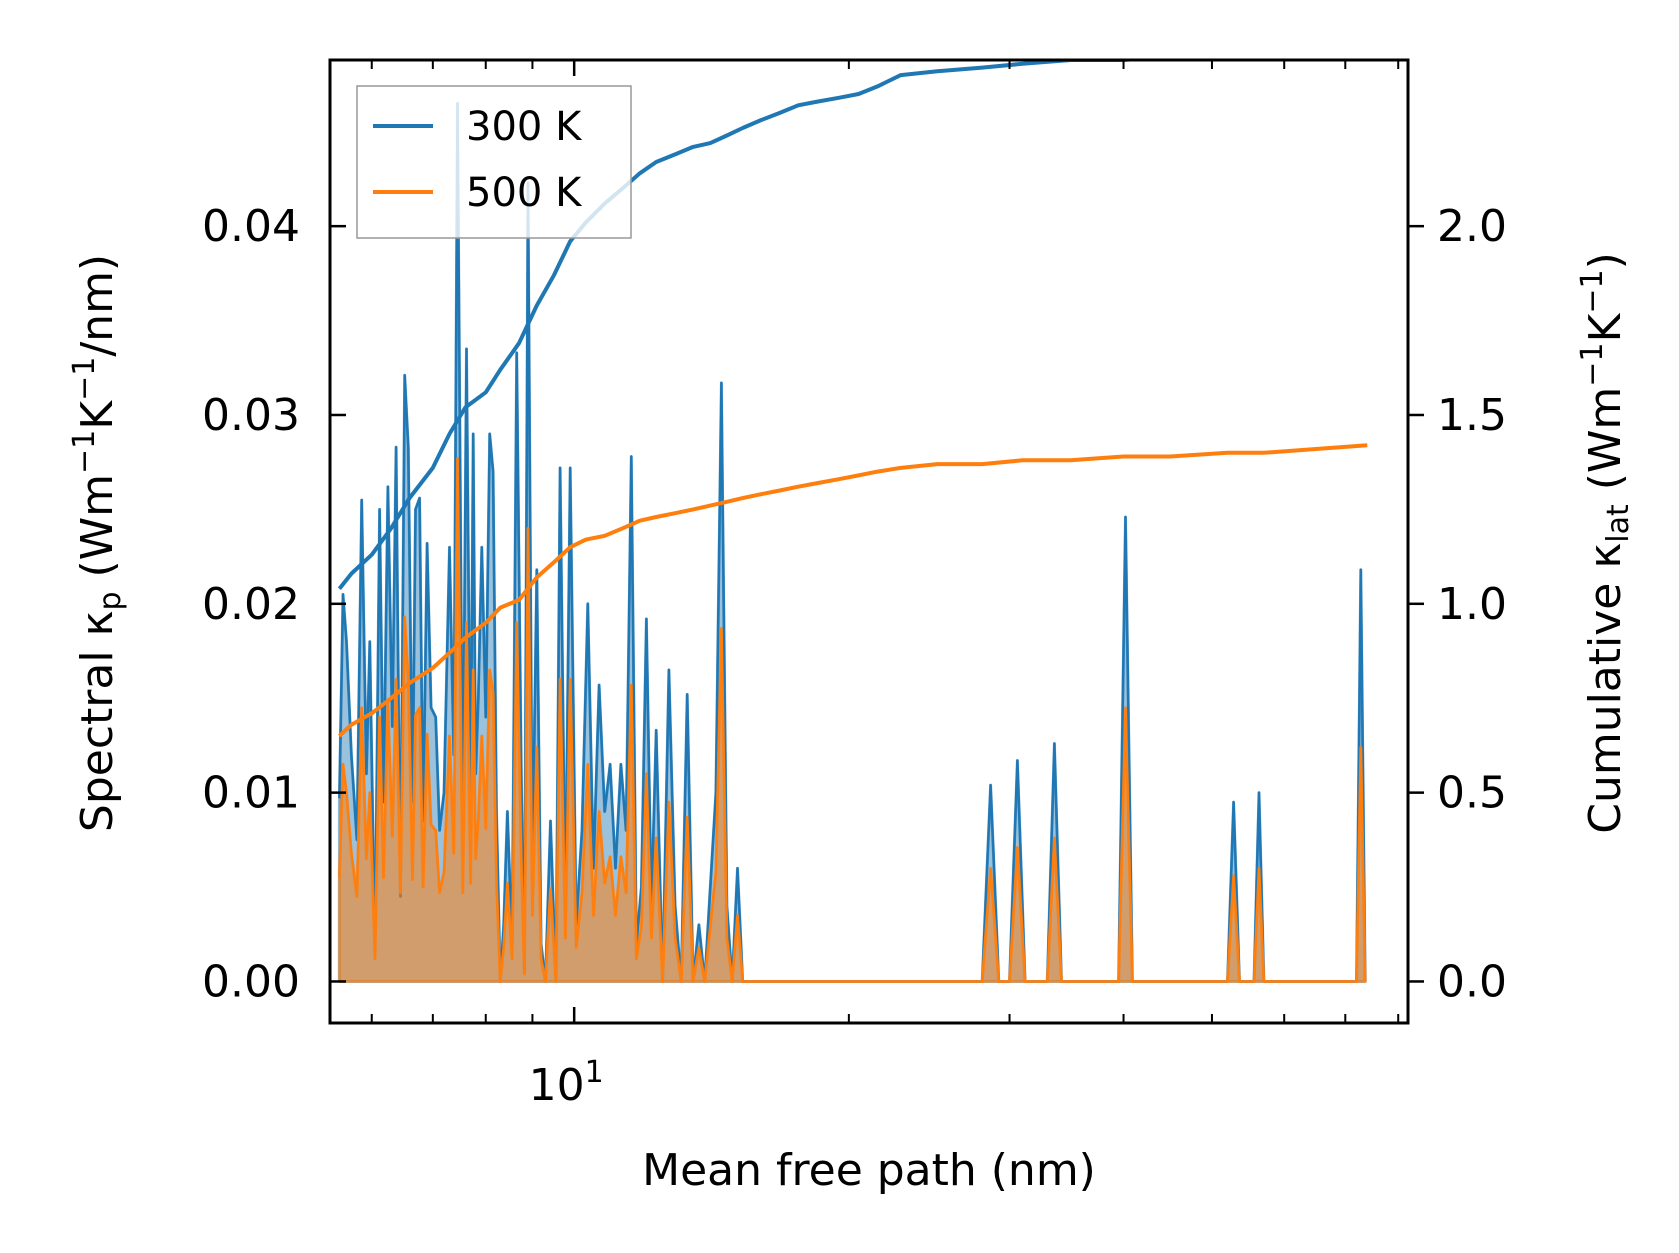 This screenshot has height=1253, width=1679. Describe the element at coordinates (1472, 415) in the screenshot. I see `y-right-tick-label: 1.5` at that location.